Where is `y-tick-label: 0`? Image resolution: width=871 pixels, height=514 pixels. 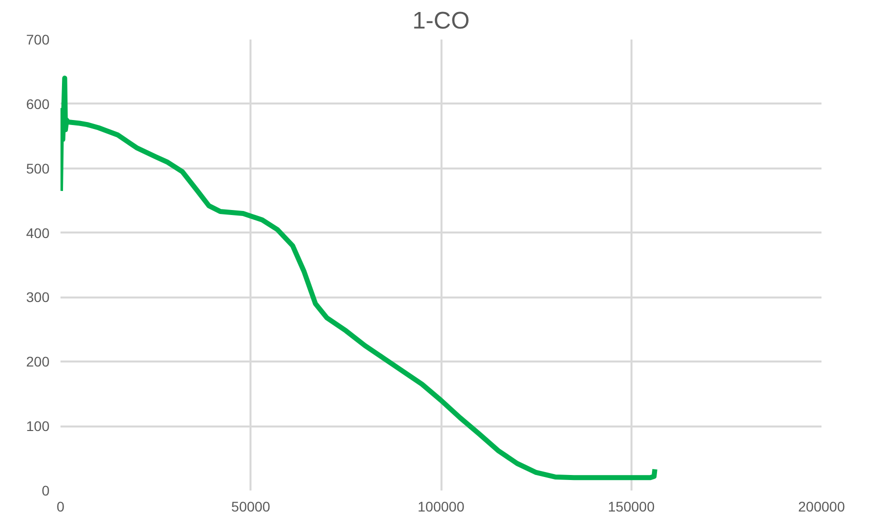
y-tick-label: 0 is located at coordinates (46, 490).